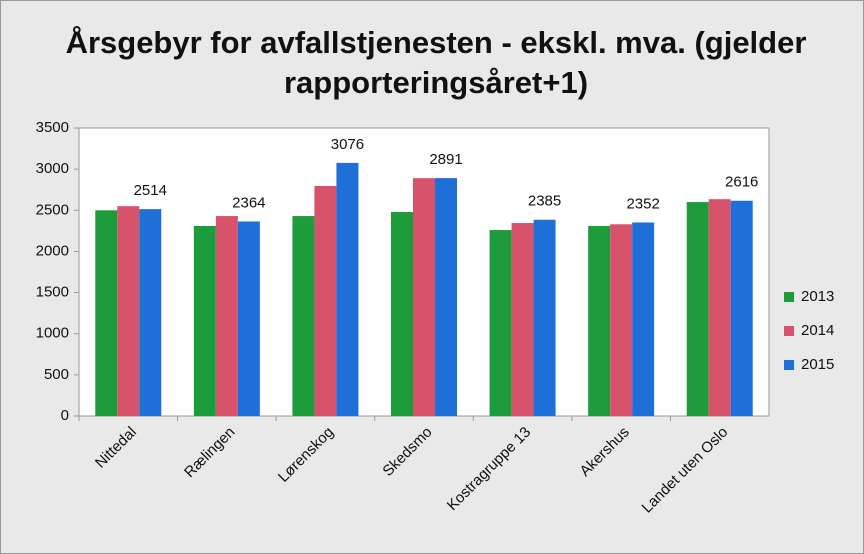 The image size is (864, 554). I want to click on data-label: 2364, so click(248, 202).